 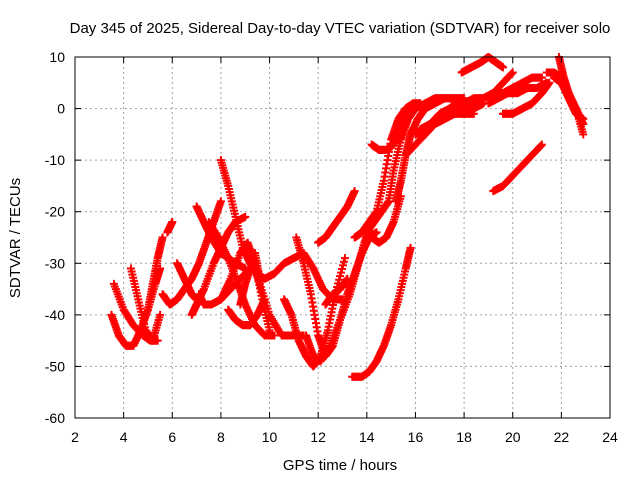 What do you see at coordinates (430, 150) in the screenshot?
I see `series-arc27` at bounding box center [430, 150].